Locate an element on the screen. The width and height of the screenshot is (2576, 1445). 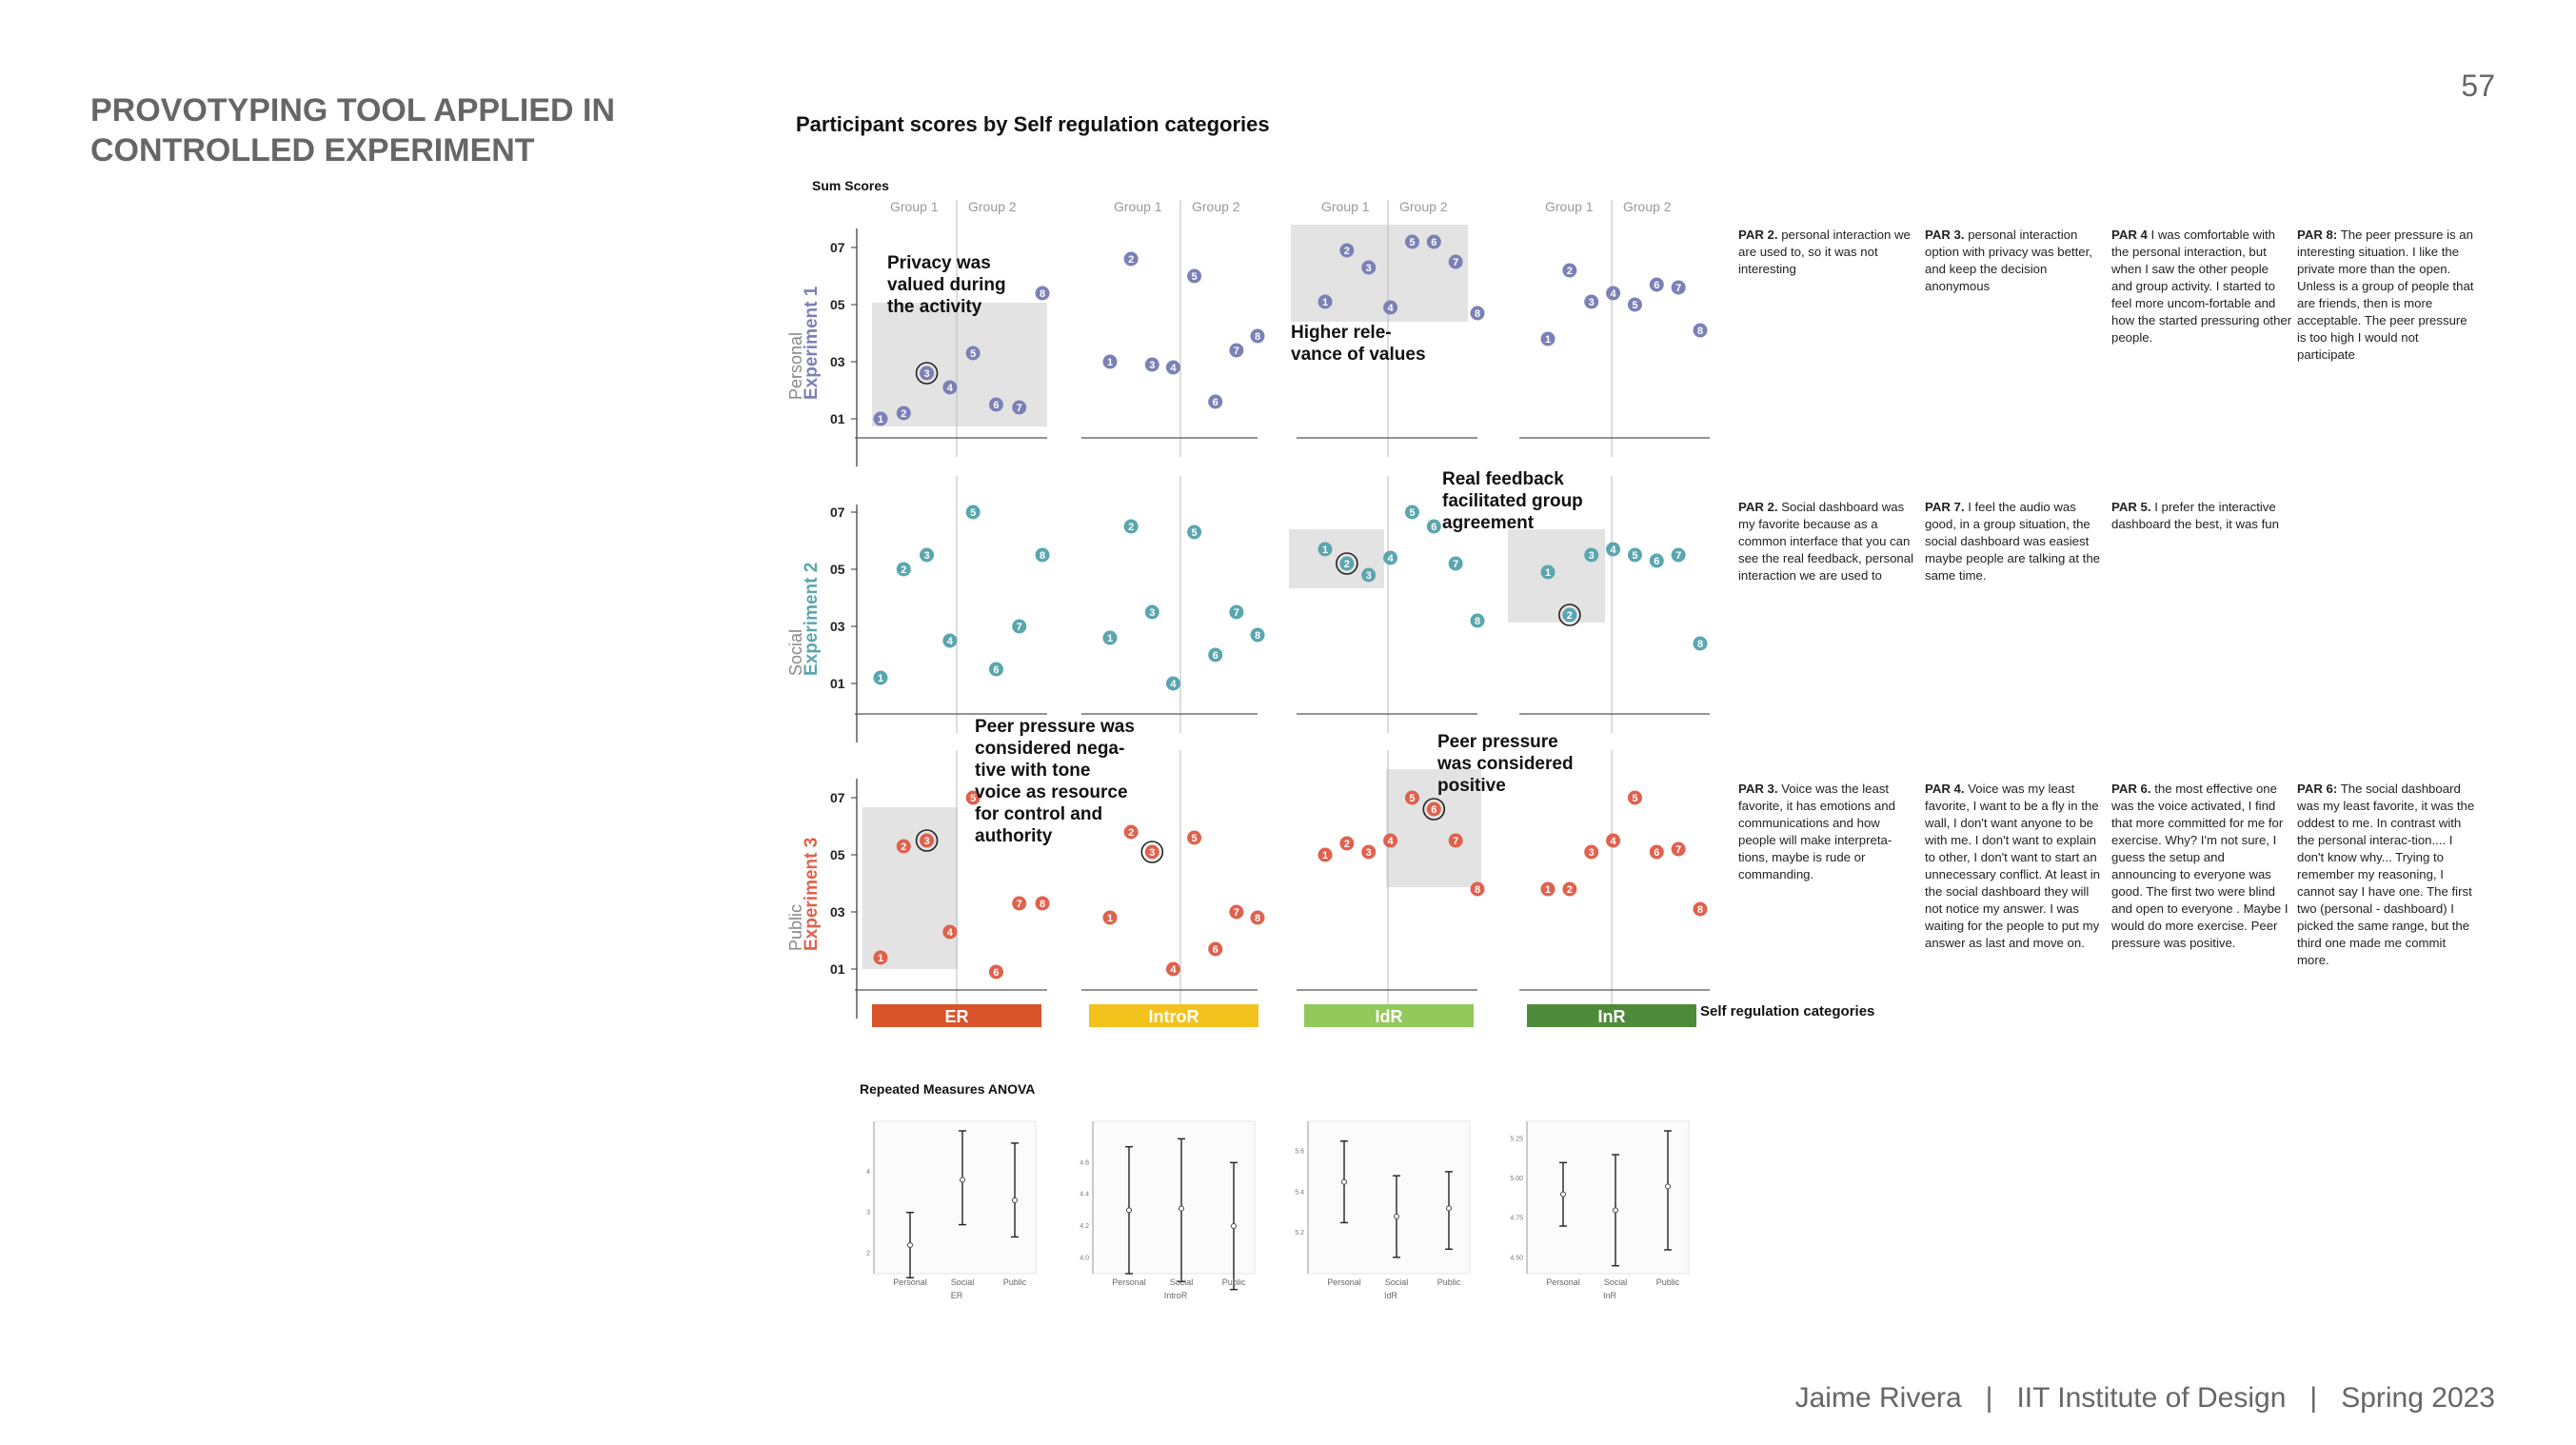
category-label: IdR is located at coordinates (1389, 1017).